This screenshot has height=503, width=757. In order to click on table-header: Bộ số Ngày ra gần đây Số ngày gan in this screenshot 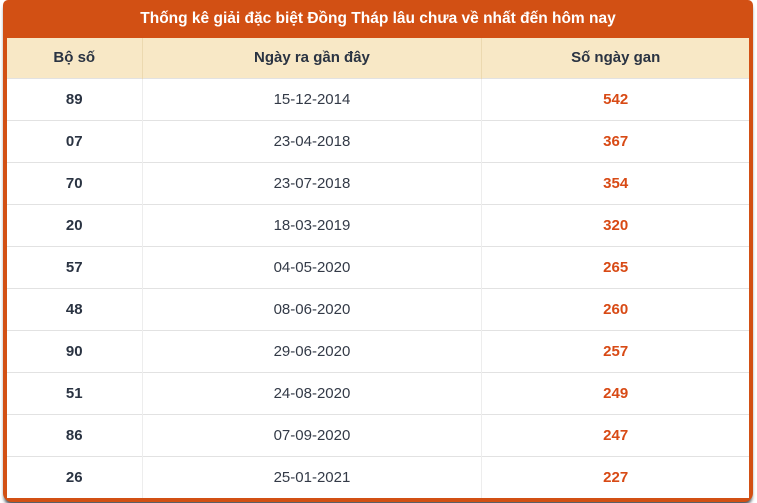, I will do `click(378, 58)`.